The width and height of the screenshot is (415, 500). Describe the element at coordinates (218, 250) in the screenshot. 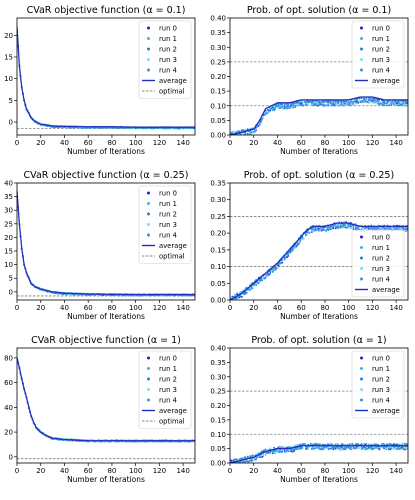

I see `y-tick-label: 0.15` at that location.